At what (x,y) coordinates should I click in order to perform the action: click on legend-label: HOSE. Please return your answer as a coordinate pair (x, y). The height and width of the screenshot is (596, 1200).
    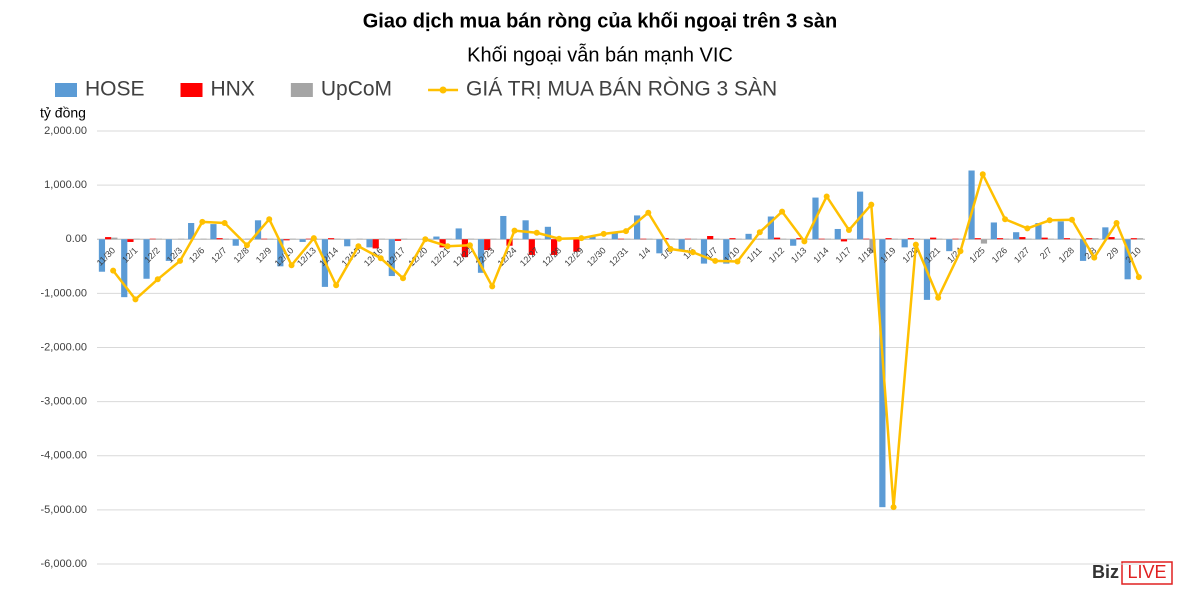
    Looking at the image, I should click on (115, 89).